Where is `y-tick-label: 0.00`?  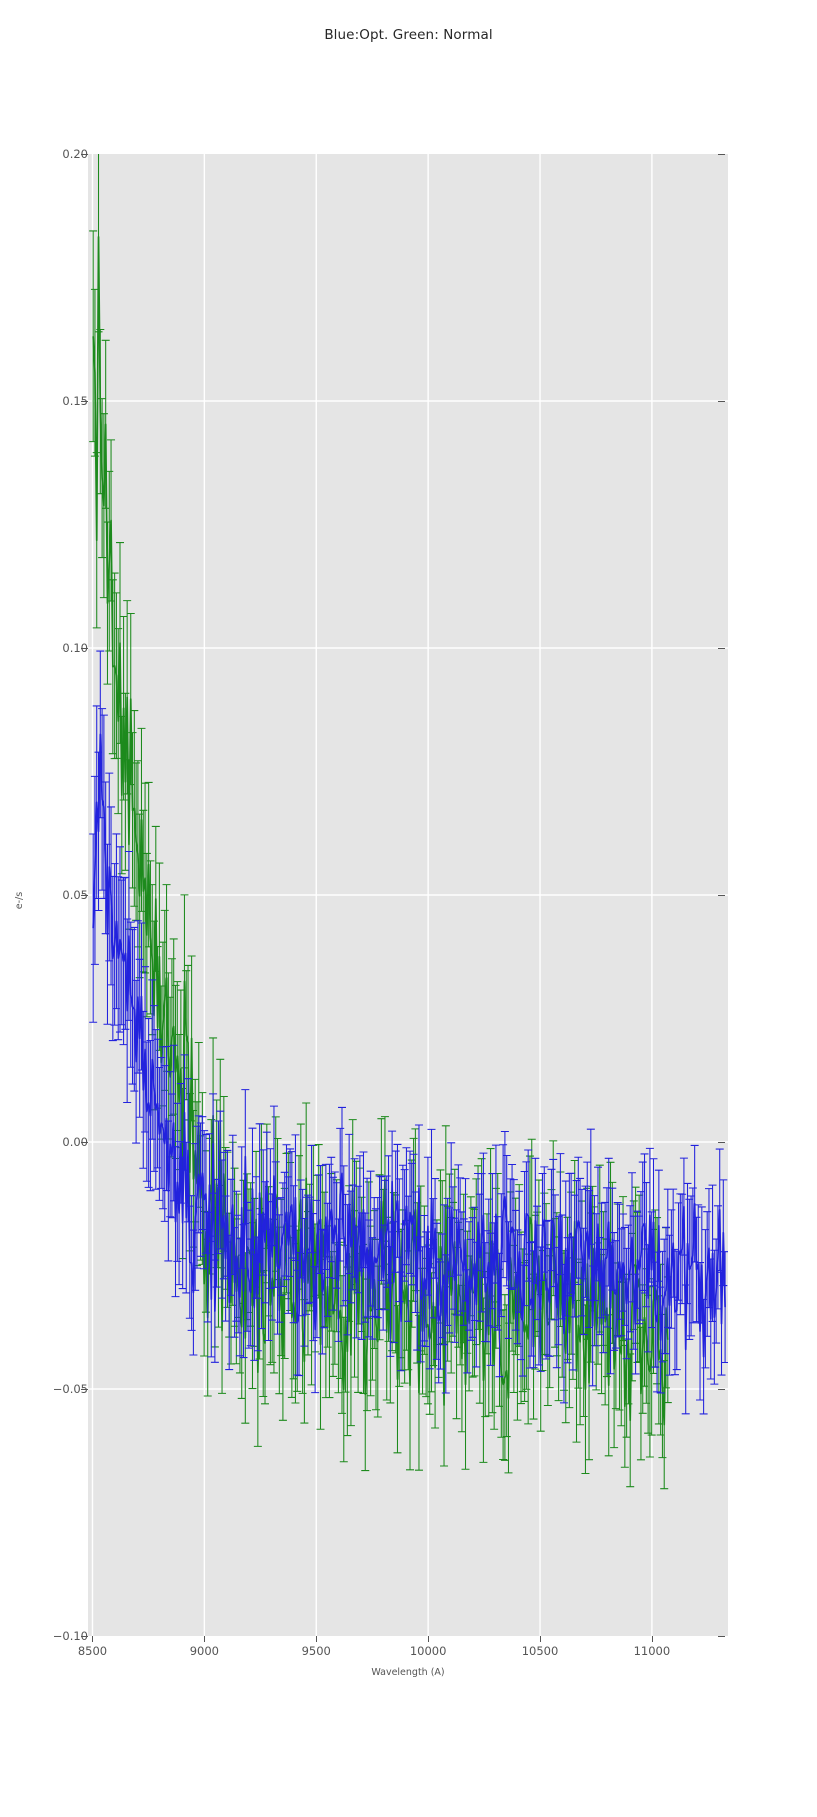 y-tick-label: 0.00 is located at coordinates (75, 1142).